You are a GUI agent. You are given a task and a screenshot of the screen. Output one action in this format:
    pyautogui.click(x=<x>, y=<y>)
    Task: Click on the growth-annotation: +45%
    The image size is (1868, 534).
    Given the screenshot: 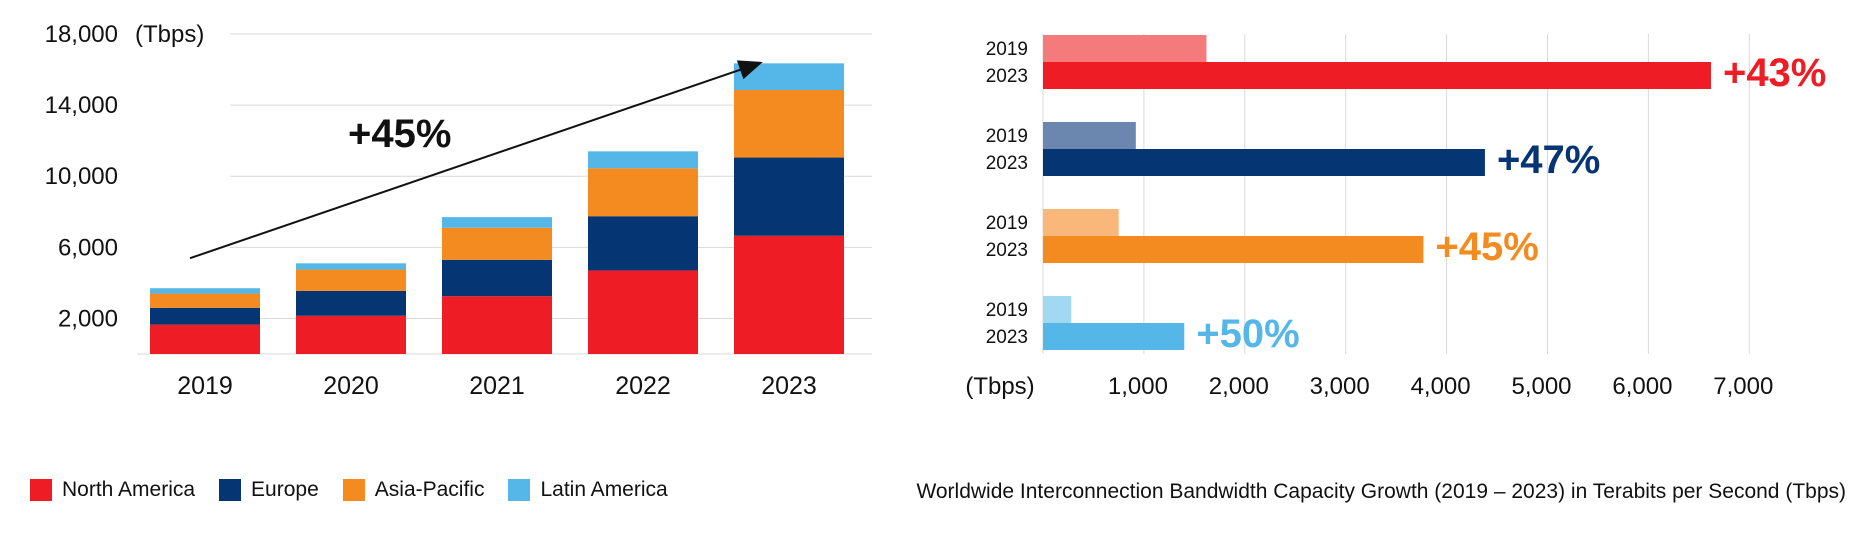 What is the action you would take?
    pyautogui.click(x=399, y=134)
    